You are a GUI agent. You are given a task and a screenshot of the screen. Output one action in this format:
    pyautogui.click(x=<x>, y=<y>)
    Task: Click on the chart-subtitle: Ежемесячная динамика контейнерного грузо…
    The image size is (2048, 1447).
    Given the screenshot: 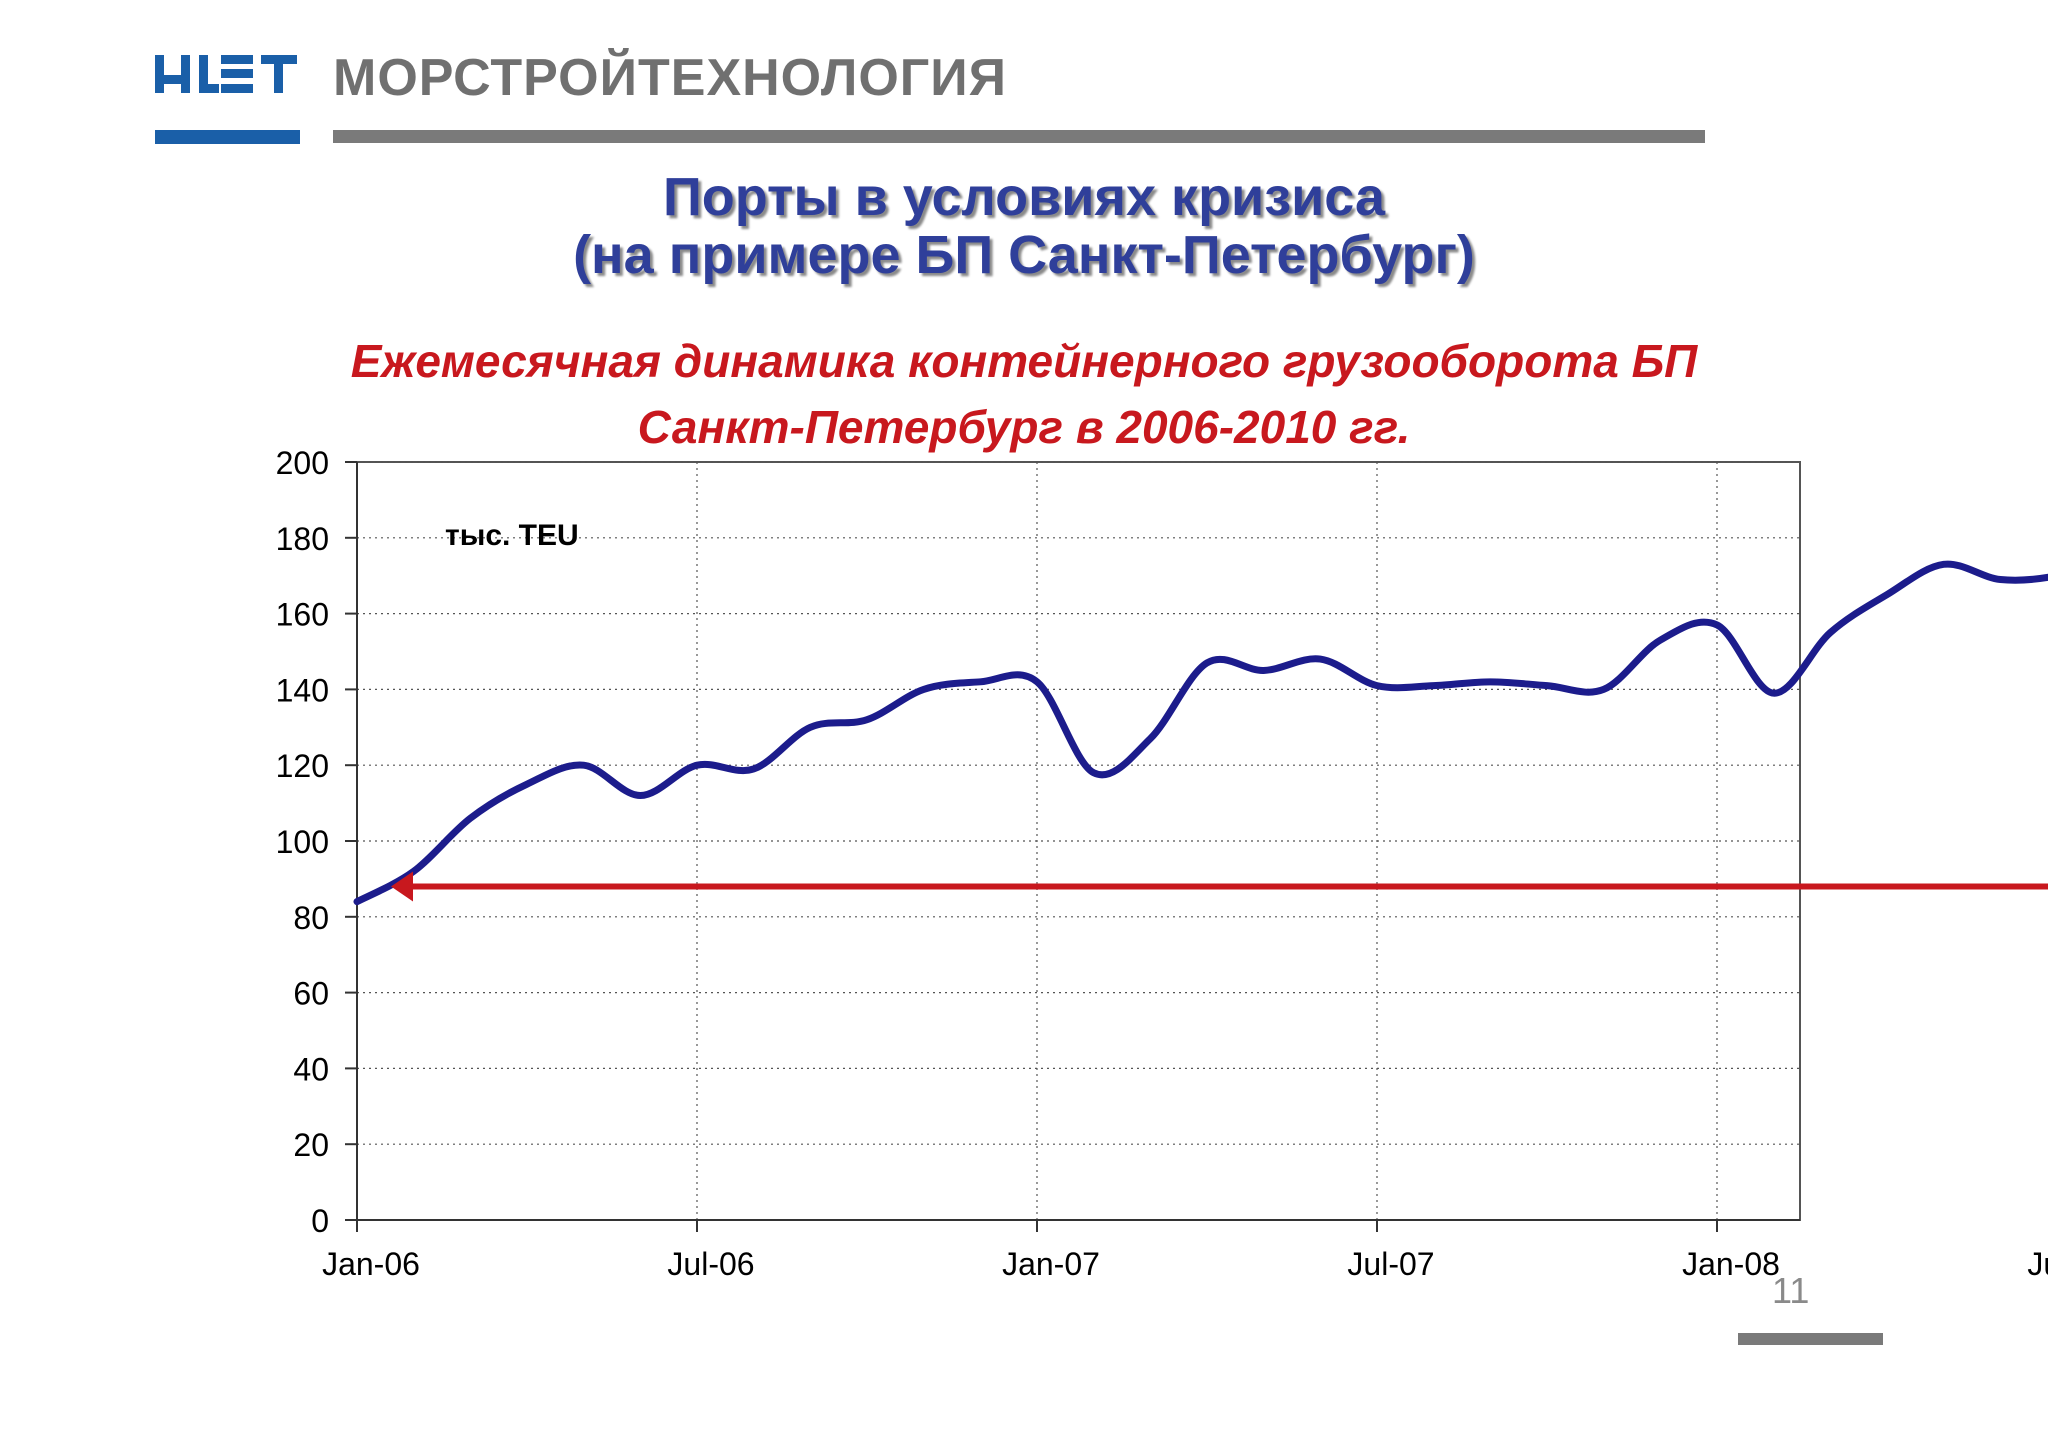 What is the action you would take?
    pyautogui.click(x=1024, y=394)
    